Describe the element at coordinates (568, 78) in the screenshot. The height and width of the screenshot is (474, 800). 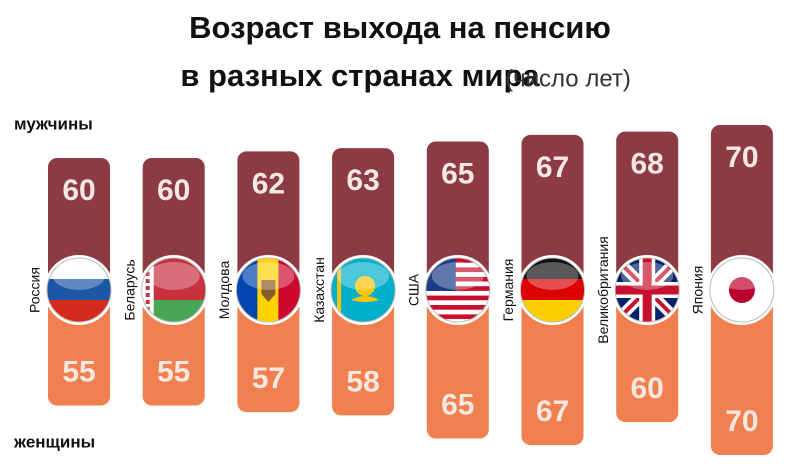
I see `unit-label: (число лет)` at that location.